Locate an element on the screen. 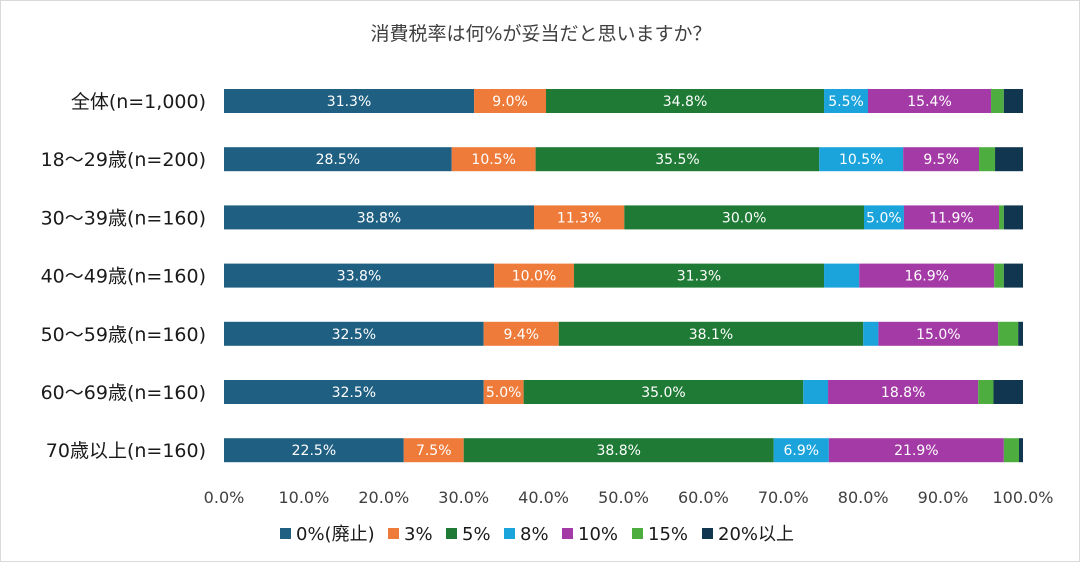 This screenshot has width=1082, height=564. x-tick-label: 80.0% is located at coordinates (863, 497).